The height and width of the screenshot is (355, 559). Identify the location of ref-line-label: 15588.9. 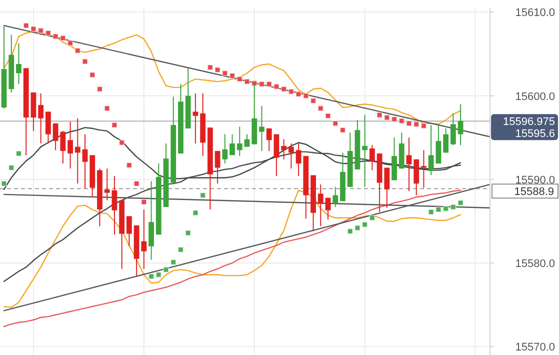
(534, 192).